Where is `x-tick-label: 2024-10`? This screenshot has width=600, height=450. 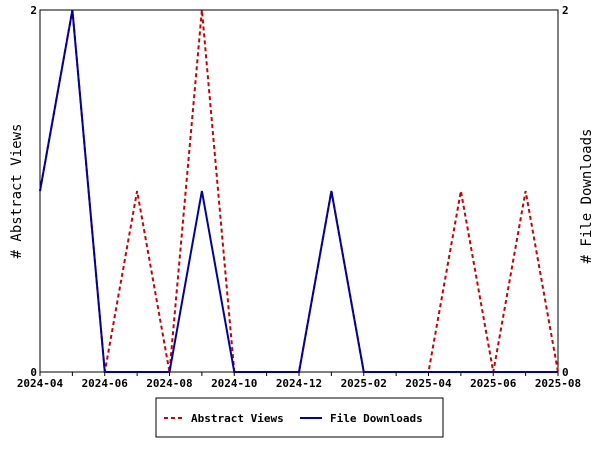 x-tick-label: 2024-10 is located at coordinates (234, 383).